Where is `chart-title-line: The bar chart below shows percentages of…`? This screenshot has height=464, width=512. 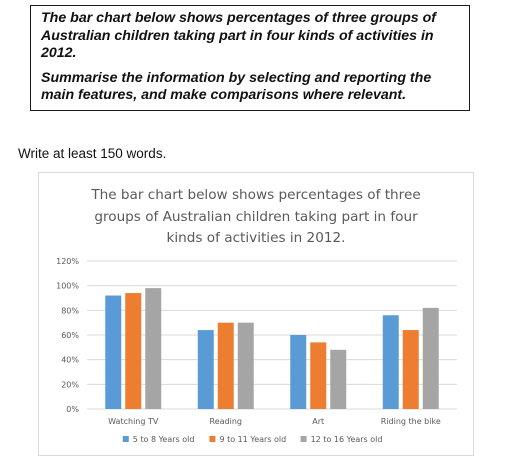 chart-title-line: The bar chart below shows percentages of… is located at coordinates (256, 195).